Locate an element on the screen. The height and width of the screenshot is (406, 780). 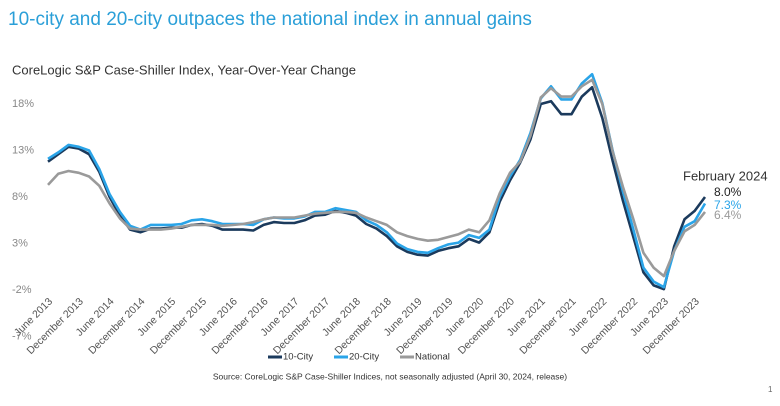
y-tick-label: 8% is located at coordinates (20, 197).